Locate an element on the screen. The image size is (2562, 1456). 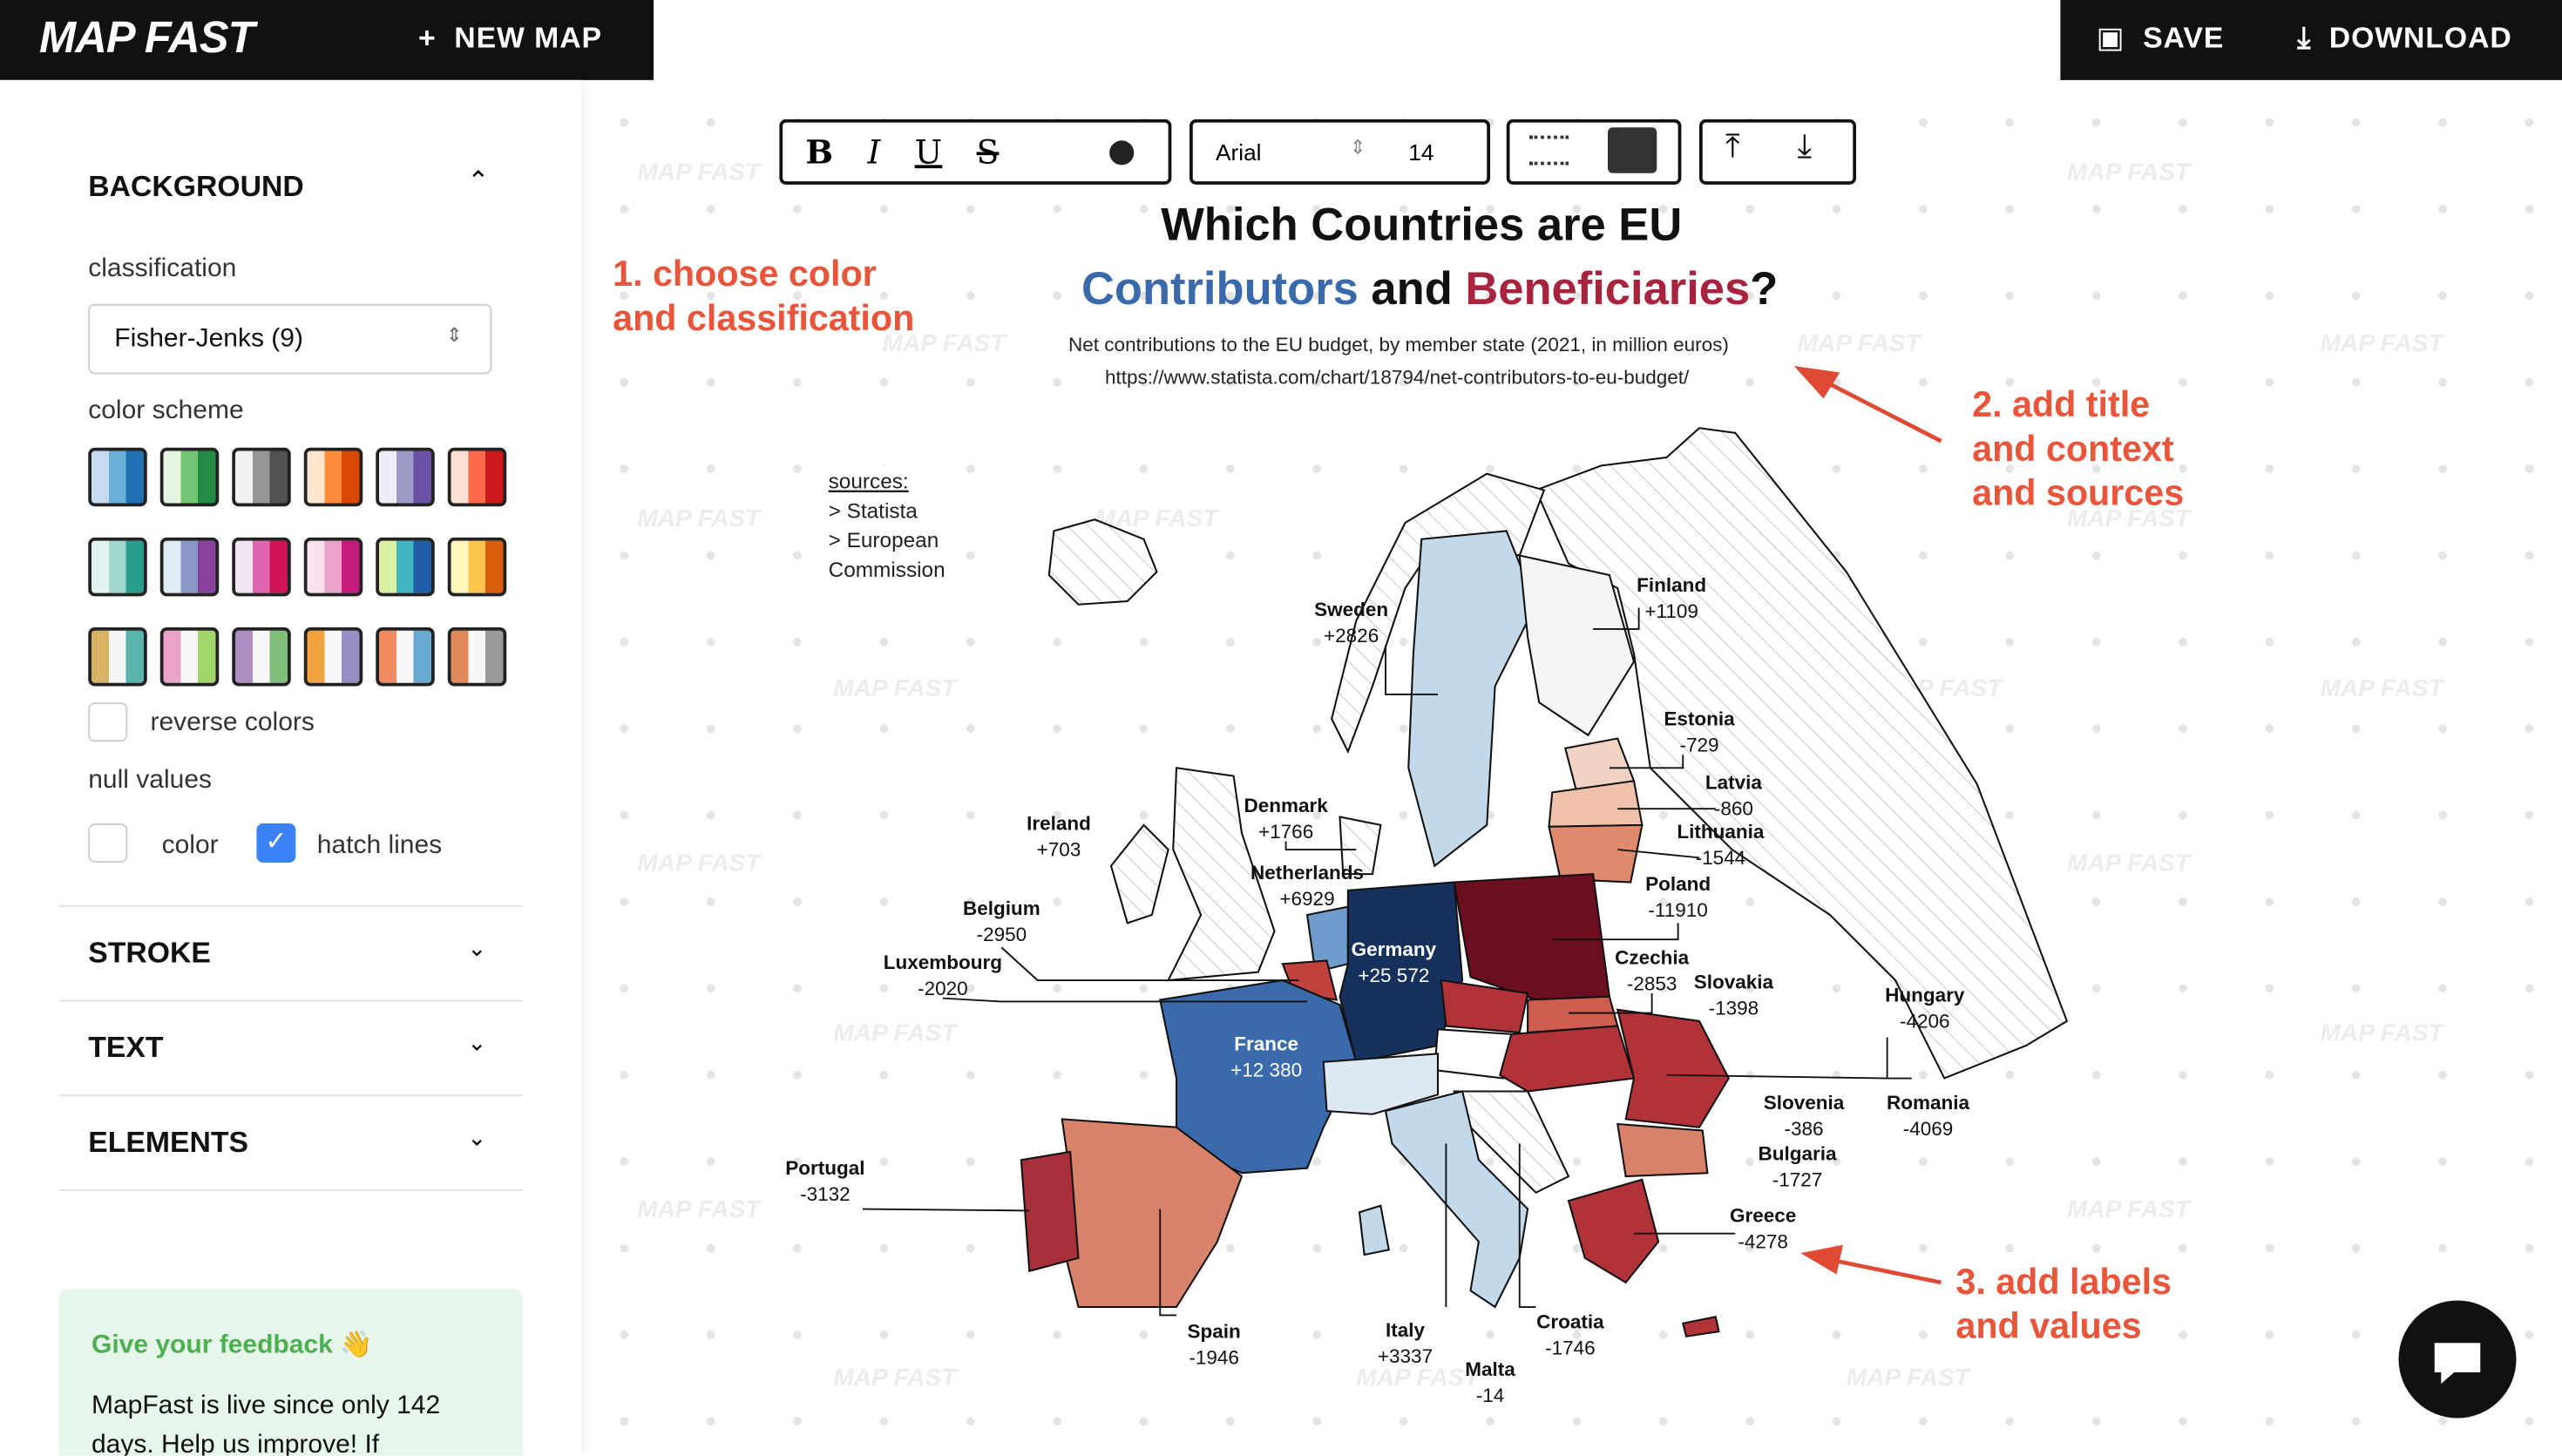
collapse-icon: ⌃ is located at coordinates (478, 181).